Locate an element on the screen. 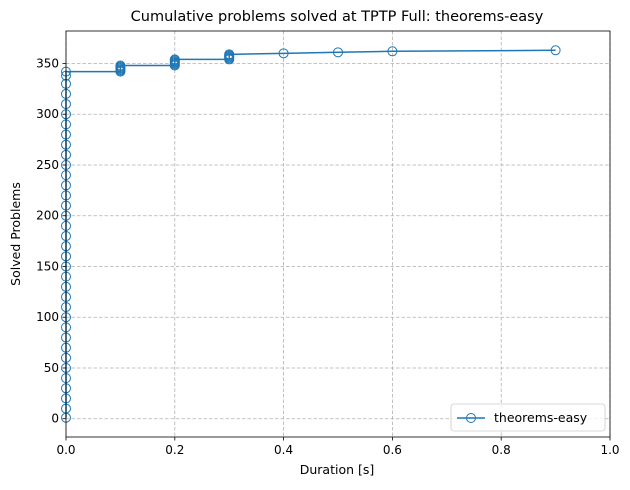 Image resolution: width=630 pixels, height=490 pixels. y-tick-label: 150 is located at coordinates (47, 266).